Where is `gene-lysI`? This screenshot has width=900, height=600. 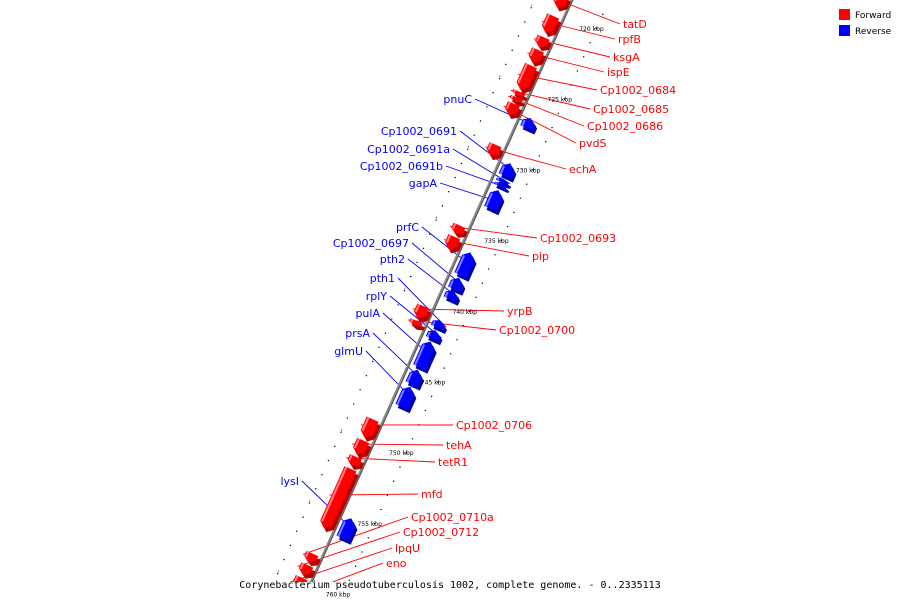
gene-lysI is located at coordinates (347, 531).